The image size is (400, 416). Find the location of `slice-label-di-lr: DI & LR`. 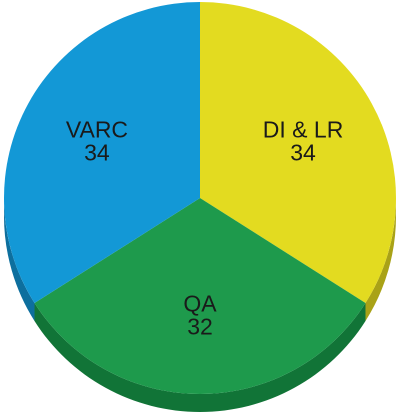

slice-label-di-lr: DI & LR is located at coordinates (303, 129).